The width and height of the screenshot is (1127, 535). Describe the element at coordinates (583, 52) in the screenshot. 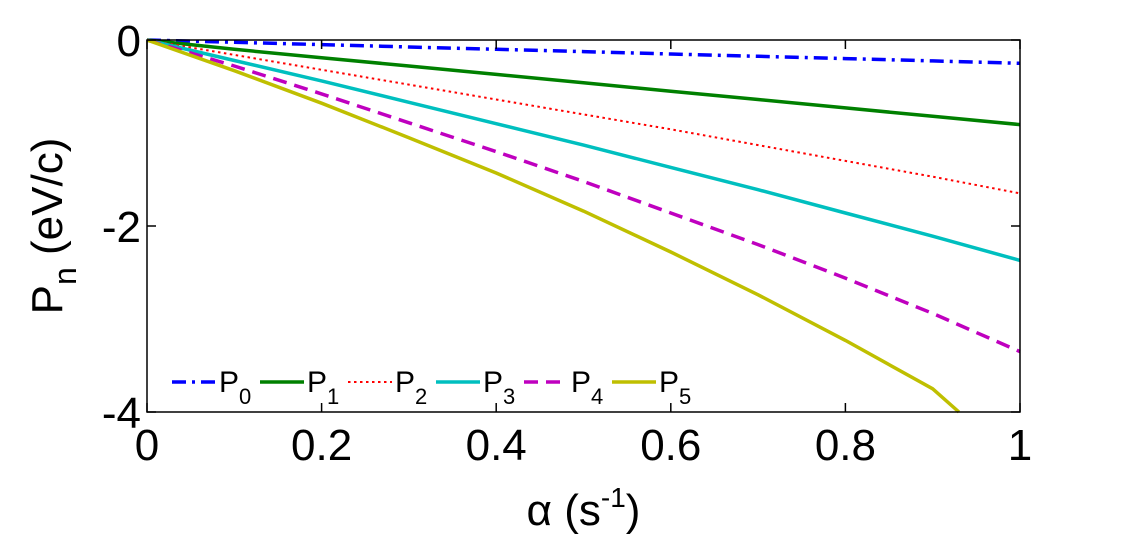

I see `series-line-p0` at that location.